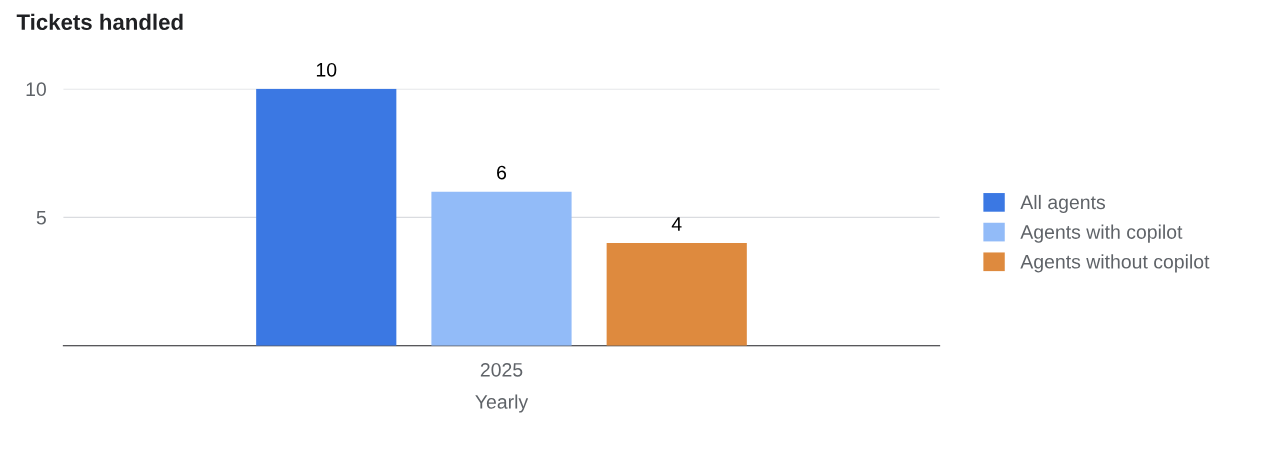 This screenshot has height=458, width=1268. I want to click on legend-label: Agents with copilot, so click(1101, 233).